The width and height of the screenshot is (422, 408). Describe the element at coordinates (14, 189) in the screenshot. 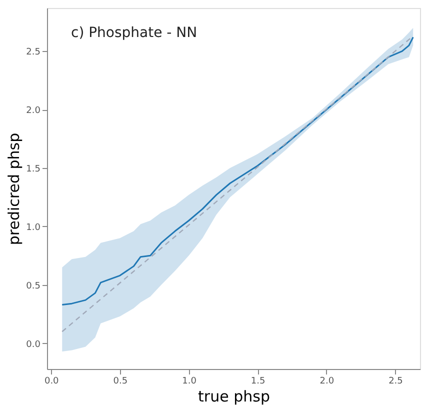

I see `y-axis-title: predicred phsp` at that location.